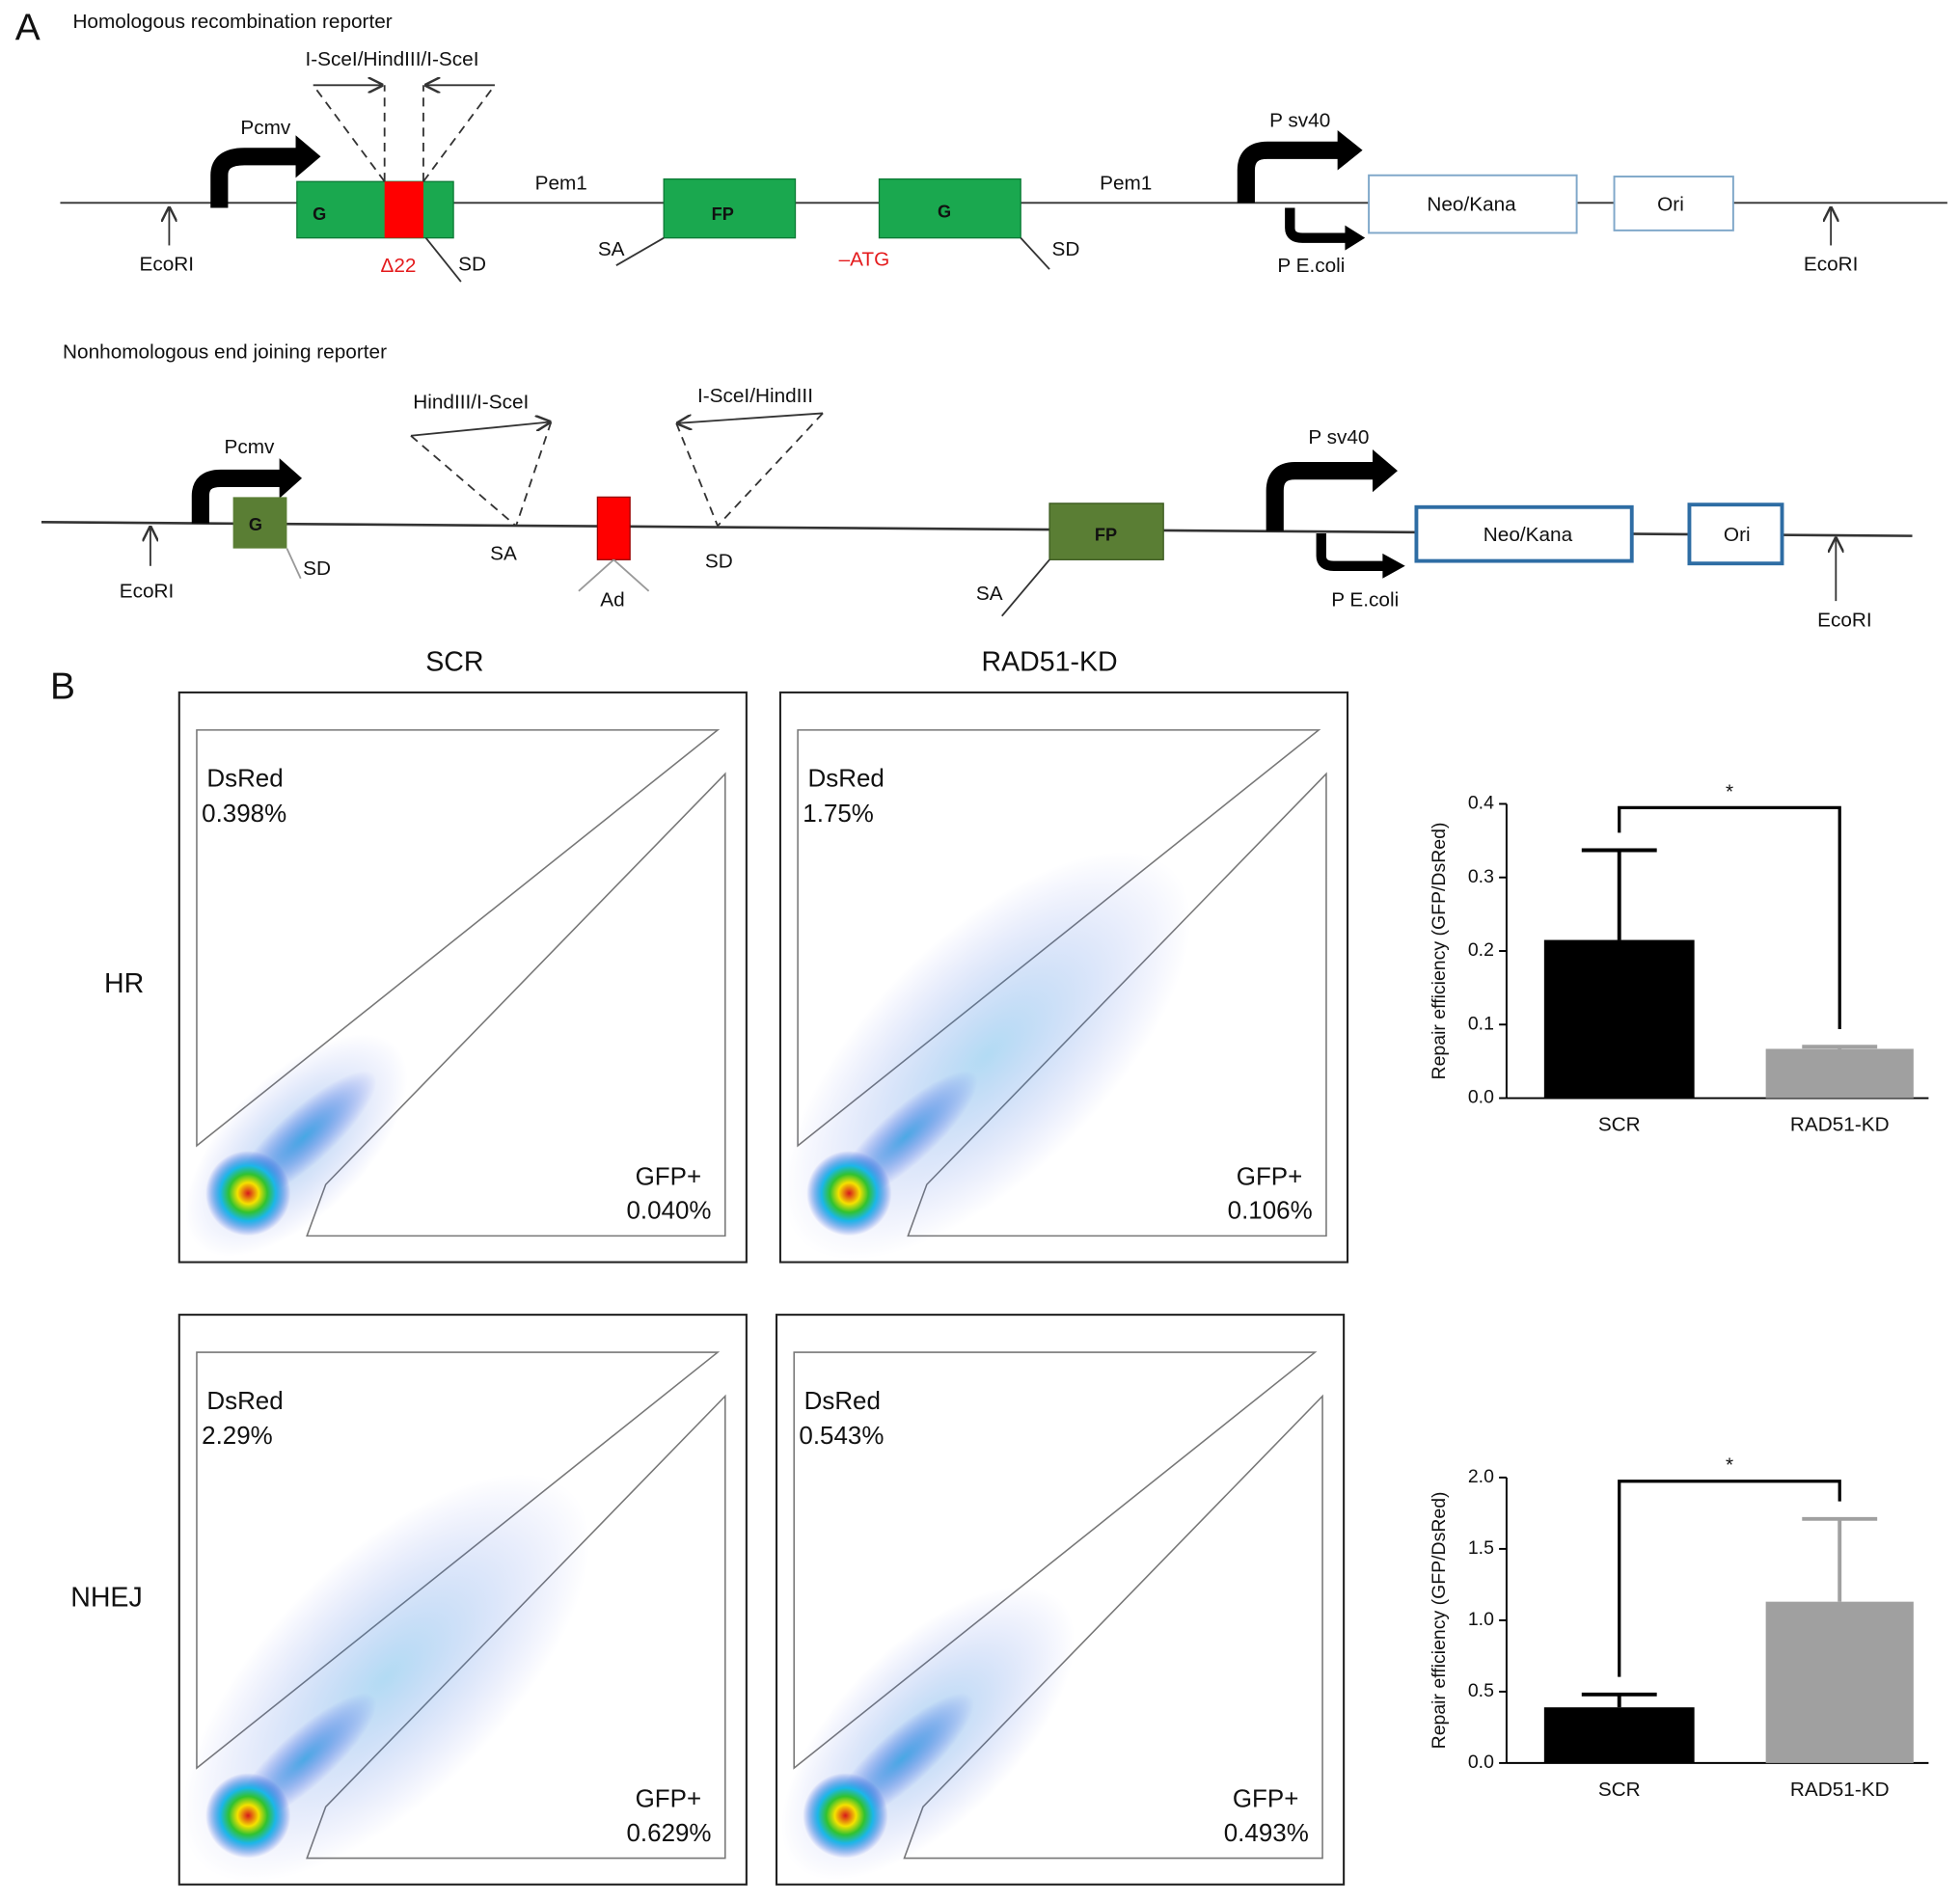 The height and width of the screenshot is (1902, 1960). What do you see at coordinates (1481, 803) in the screenshot?
I see `y-tick-label: 0.4` at bounding box center [1481, 803].